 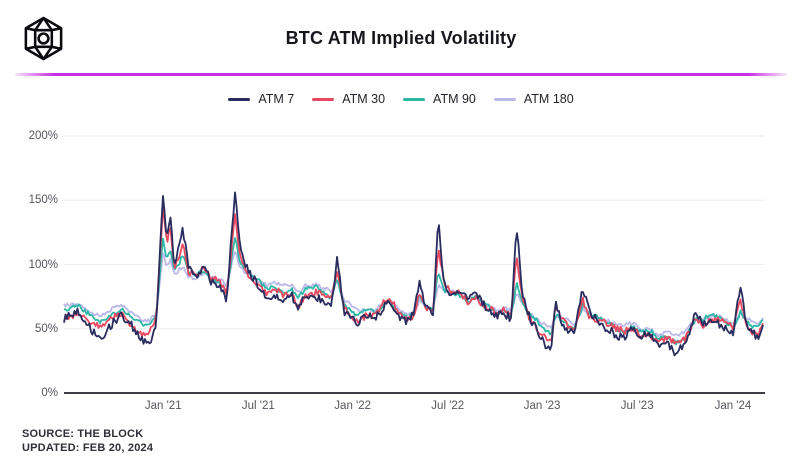 What do you see at coordinates (43, 264) in the screenshot?
I see `y-tick-label: 100%` at bounding box center [43, 264].